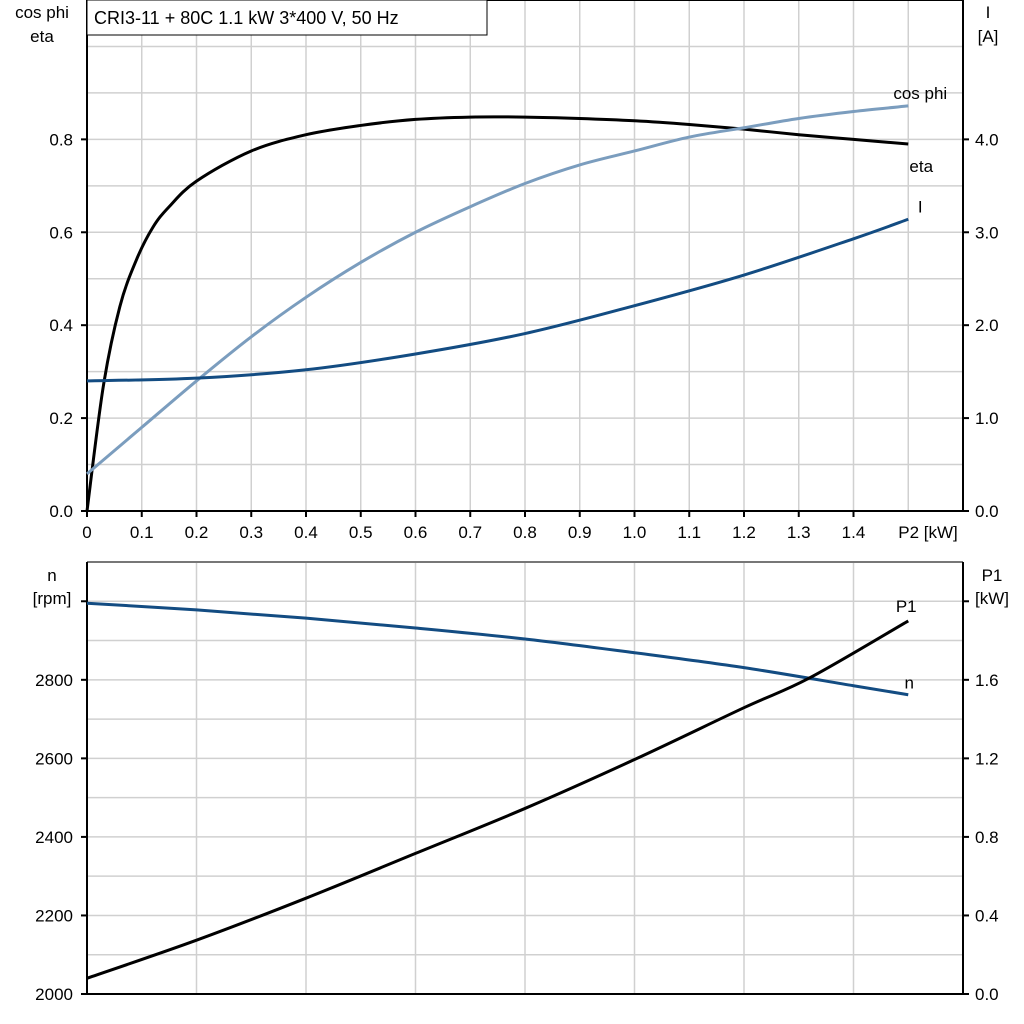  Describe the element at coordinates (61, 232) in the screenshot. I see `y-left-tick-label: 0.6` at that location.